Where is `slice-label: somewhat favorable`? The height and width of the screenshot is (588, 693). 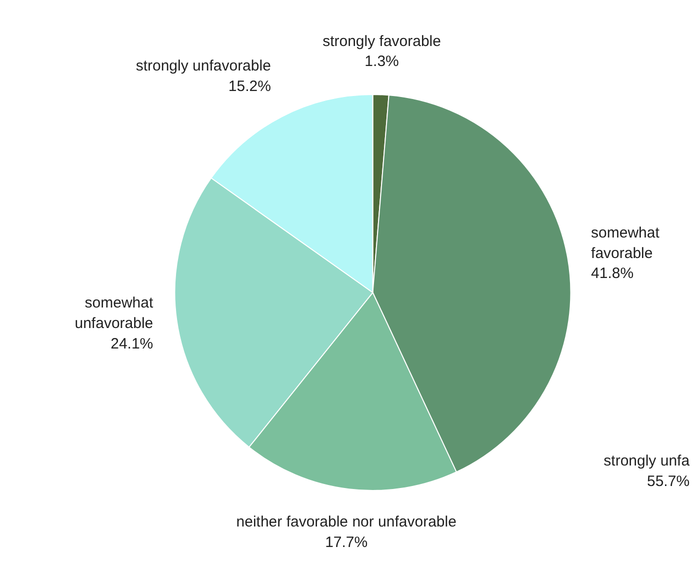 slice-label: somewhat favorable is located at coordinates (625, 243).